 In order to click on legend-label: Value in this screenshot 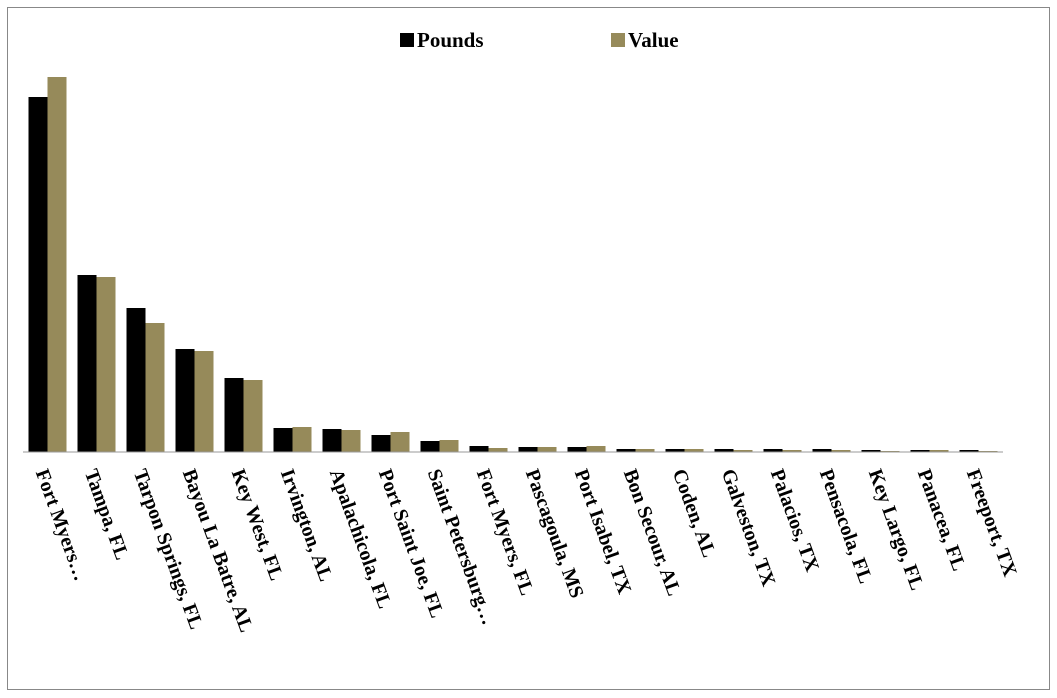, I will do `click(653, 40)`.